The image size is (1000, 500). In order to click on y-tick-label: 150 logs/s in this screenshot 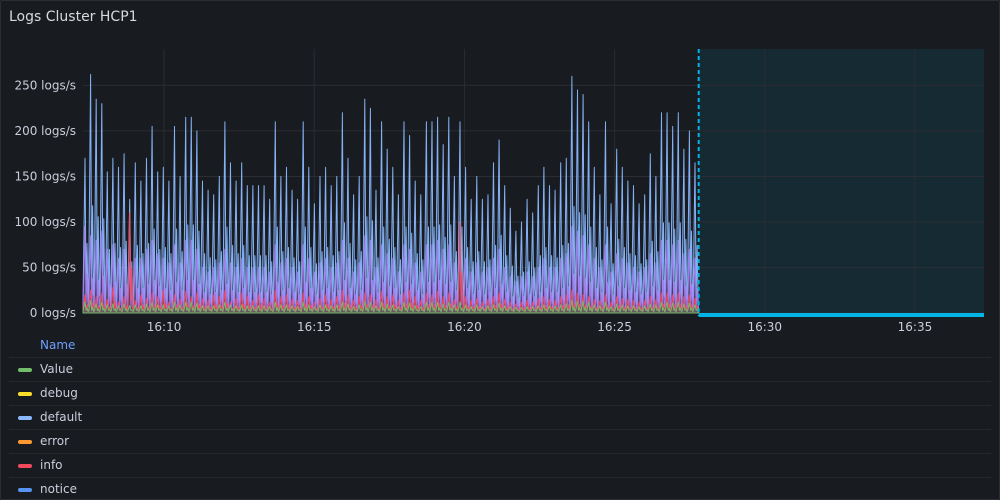, I will do `click(45, 176)`.